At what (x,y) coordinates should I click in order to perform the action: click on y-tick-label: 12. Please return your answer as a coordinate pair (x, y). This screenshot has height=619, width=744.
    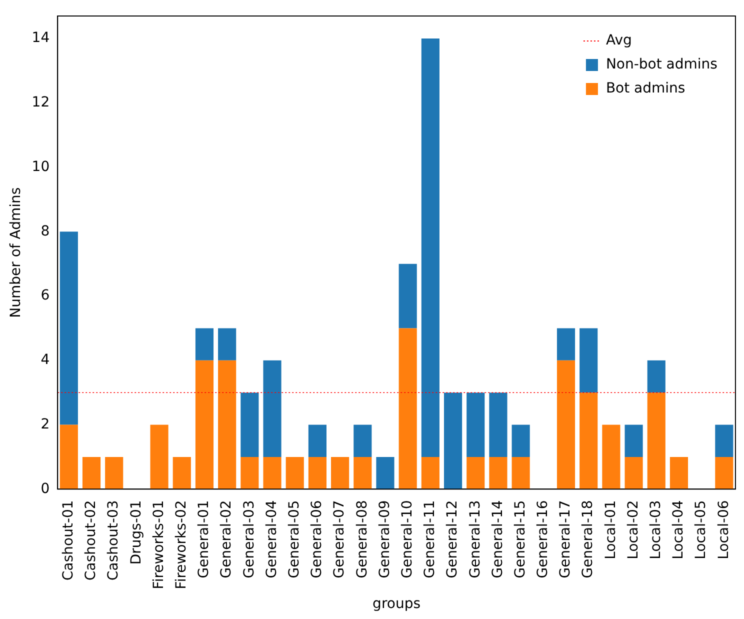
    Looking at the image, I should click on (41, 102).